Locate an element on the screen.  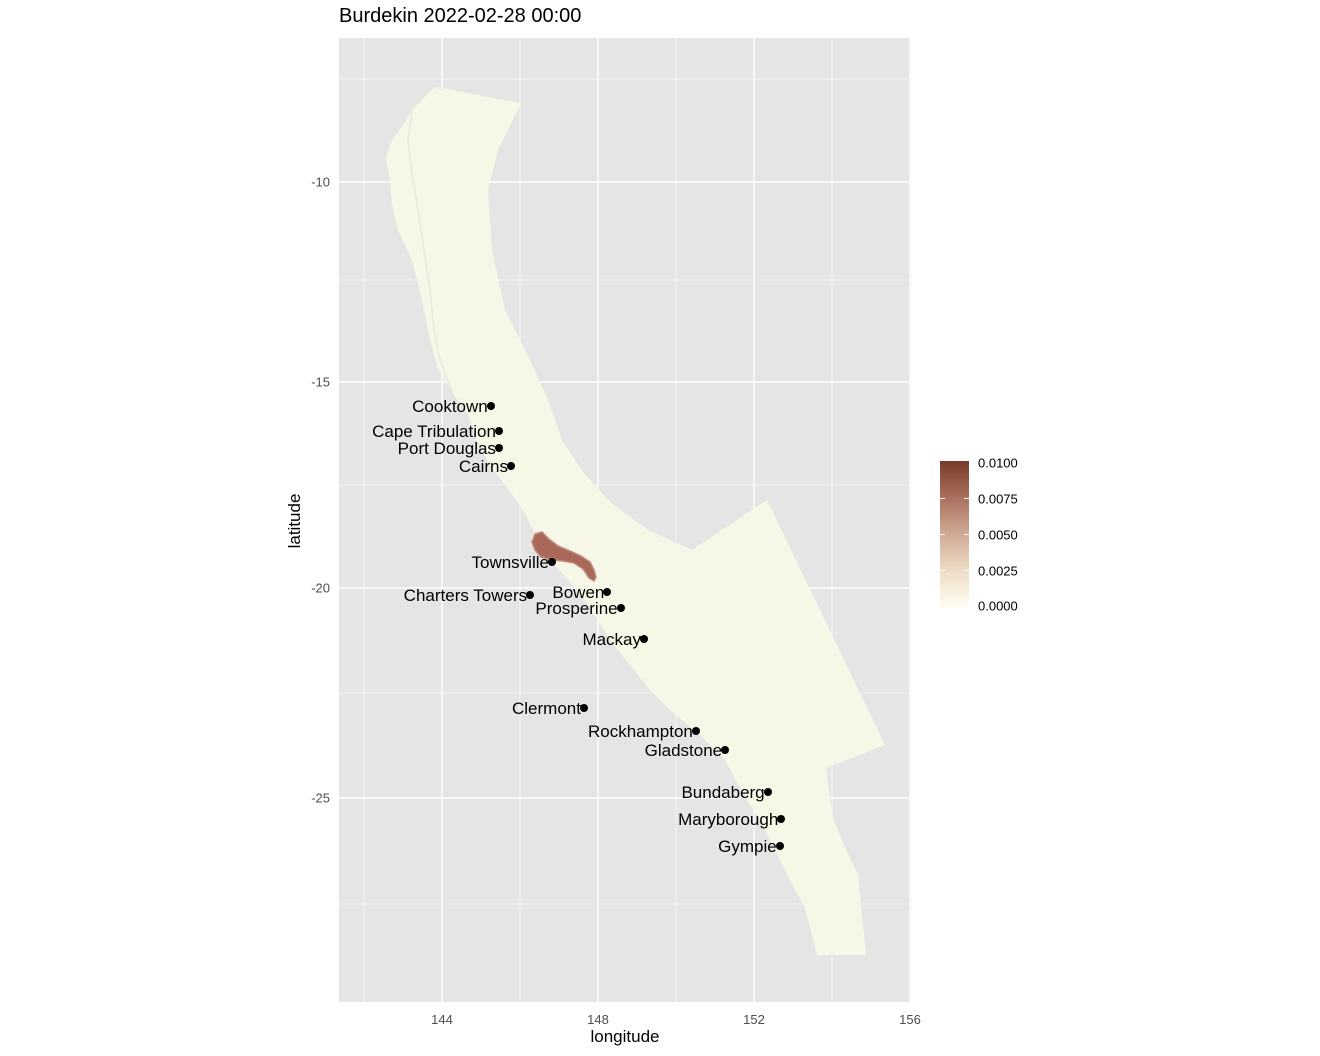
cape-york-coastline is located at coordinates (430, 251).